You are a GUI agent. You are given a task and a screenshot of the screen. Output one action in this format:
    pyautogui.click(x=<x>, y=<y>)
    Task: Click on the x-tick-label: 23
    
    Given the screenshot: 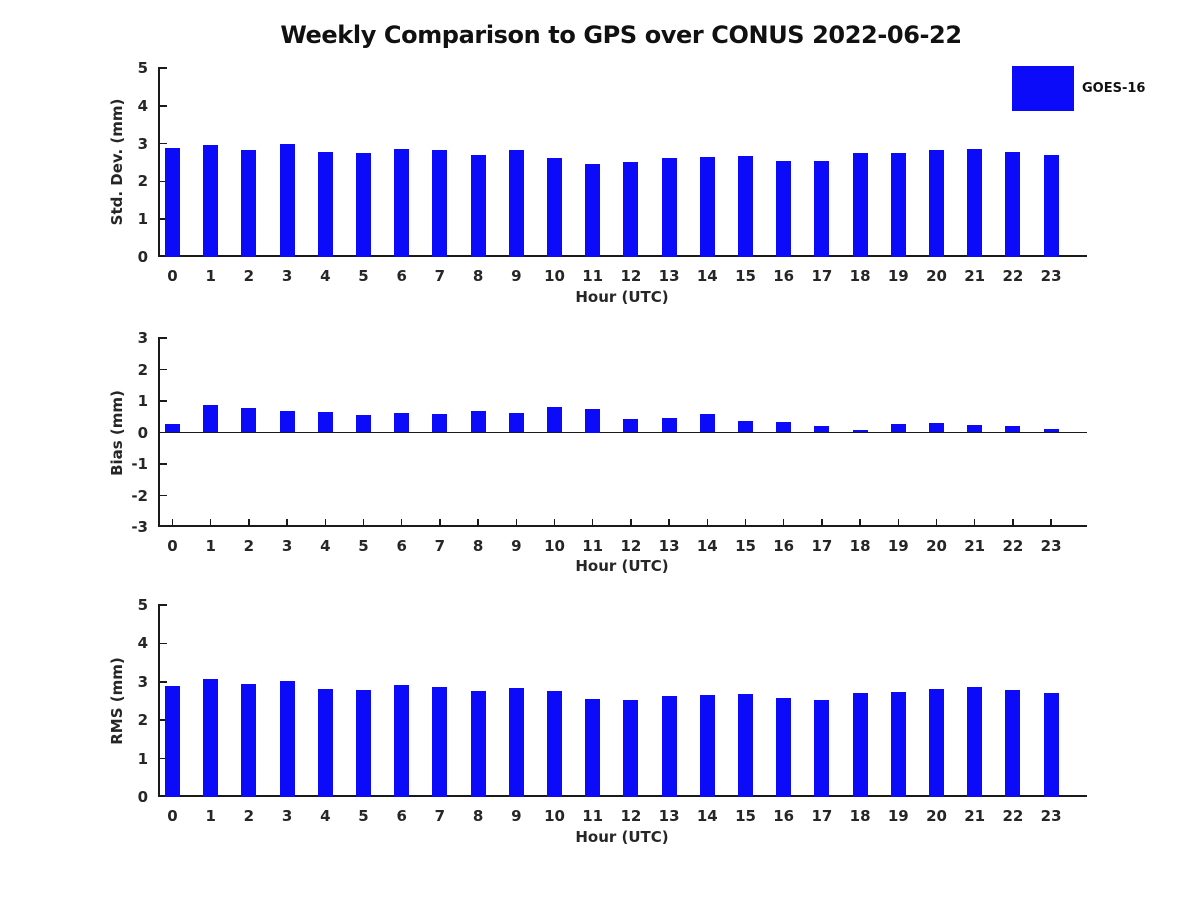 What is the action you would take?
    pyautogui.click(x=1051, y=816)
    